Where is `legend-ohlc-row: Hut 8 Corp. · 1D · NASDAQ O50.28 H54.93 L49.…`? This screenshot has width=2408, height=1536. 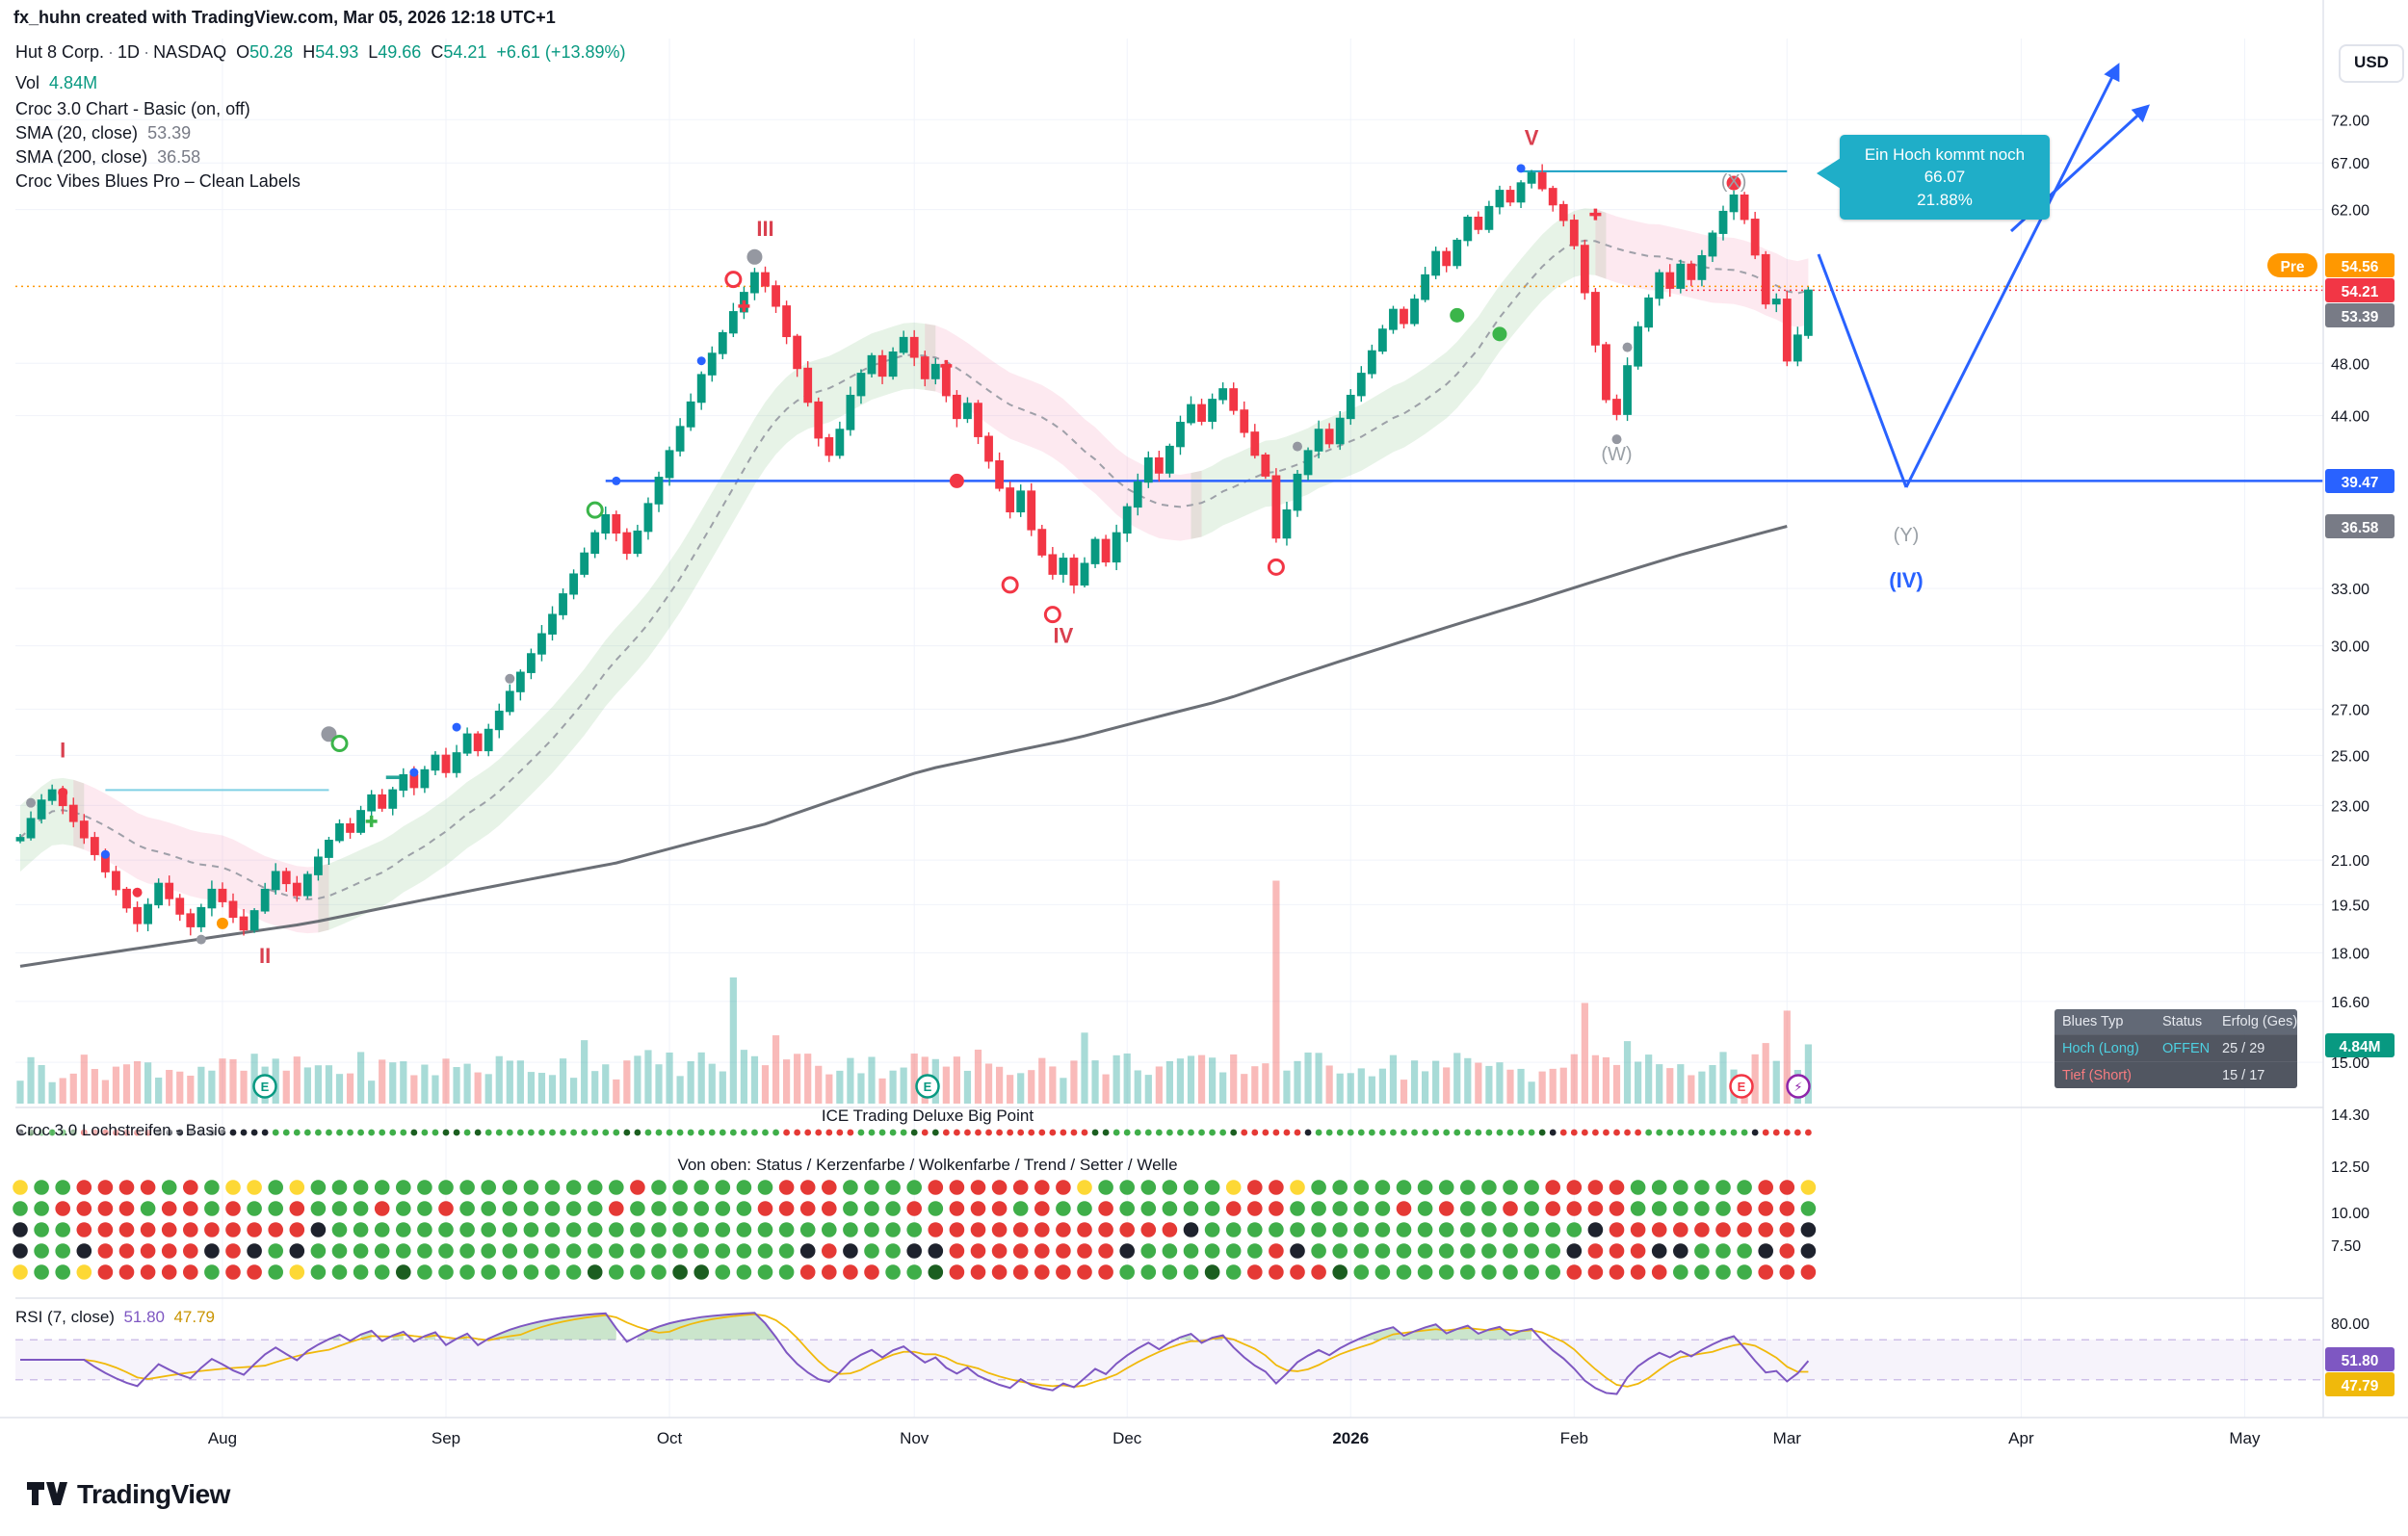
legend-ohlc-row: Hut 8 Corp. · 1D · NASDAQ O50.28 H54.93 L49.… is located at coordinates (320, 52).